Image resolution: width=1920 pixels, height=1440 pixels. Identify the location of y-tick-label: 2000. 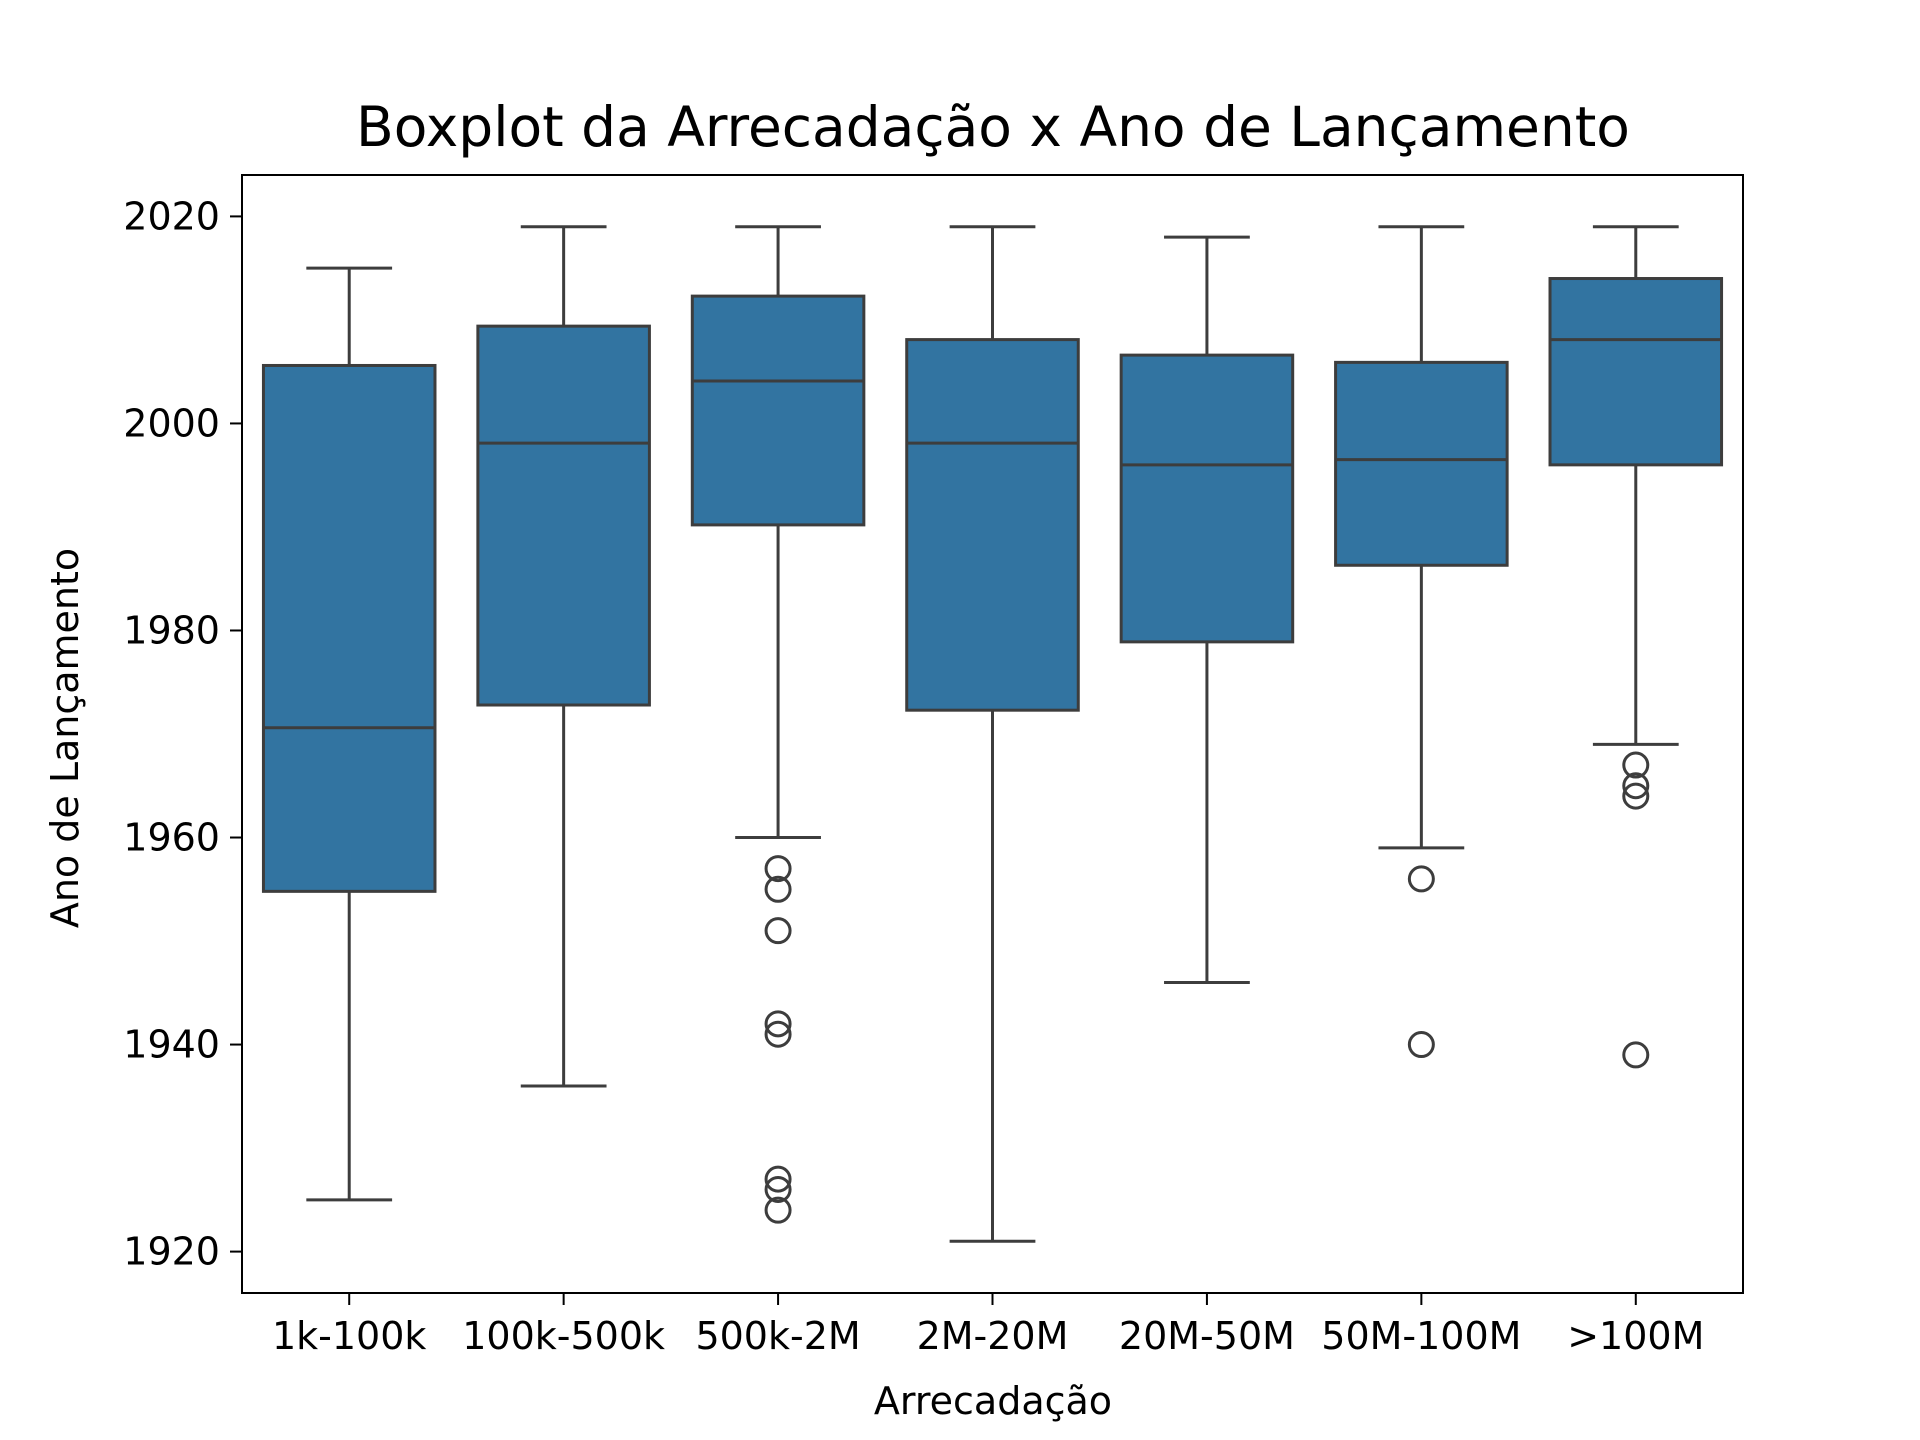
(171, 423).